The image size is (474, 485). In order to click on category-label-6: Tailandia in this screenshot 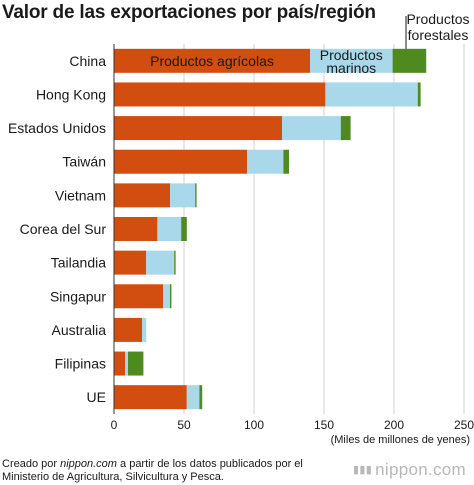, I will do `click(78, 263)`.